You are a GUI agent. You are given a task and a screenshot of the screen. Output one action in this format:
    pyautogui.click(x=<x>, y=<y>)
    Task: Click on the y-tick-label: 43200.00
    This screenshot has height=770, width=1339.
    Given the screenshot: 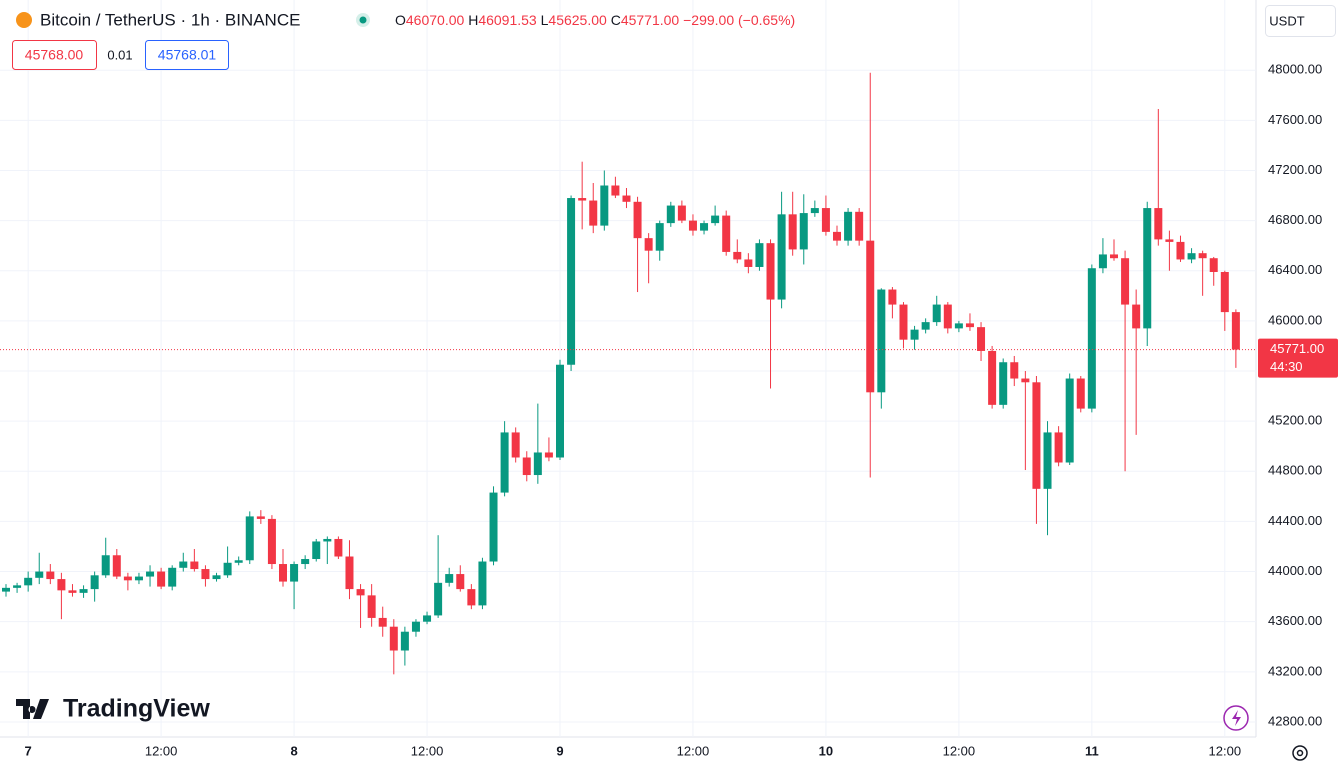 What is the action you would take?
    pyautogui.click(x=1295, y=670)
    